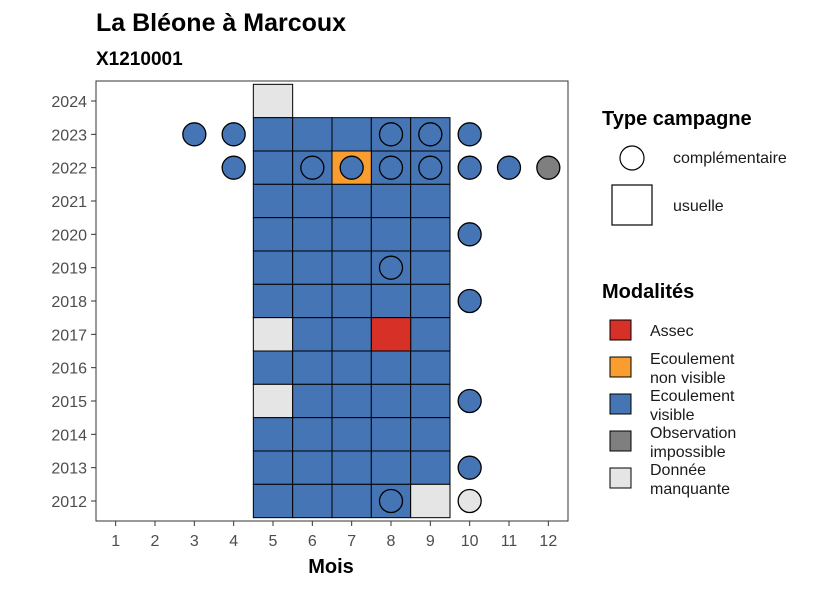 The image size is (826, 590). Describe the element at coordinates (69, 469) in the screenshot. I see `y-tick-label-2013: 2013` at that location.